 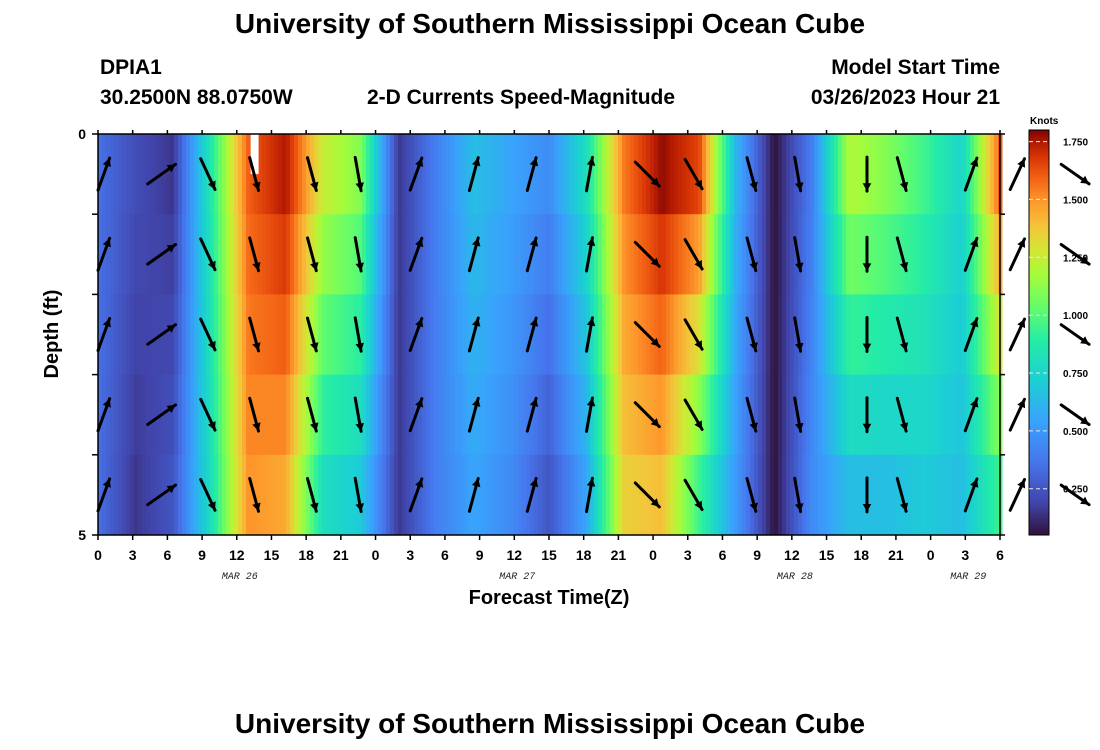 I want to click on y-tick-label: 5, so click(x=82, y=535).